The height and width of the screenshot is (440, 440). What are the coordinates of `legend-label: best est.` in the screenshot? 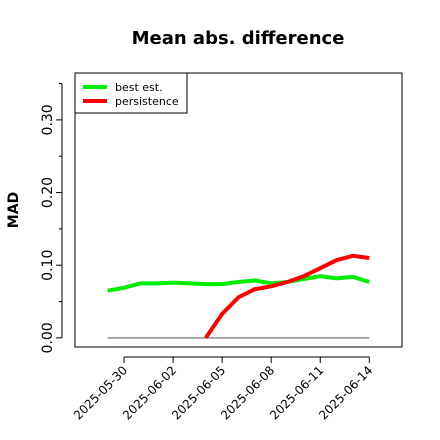 It's located at (139, 87).